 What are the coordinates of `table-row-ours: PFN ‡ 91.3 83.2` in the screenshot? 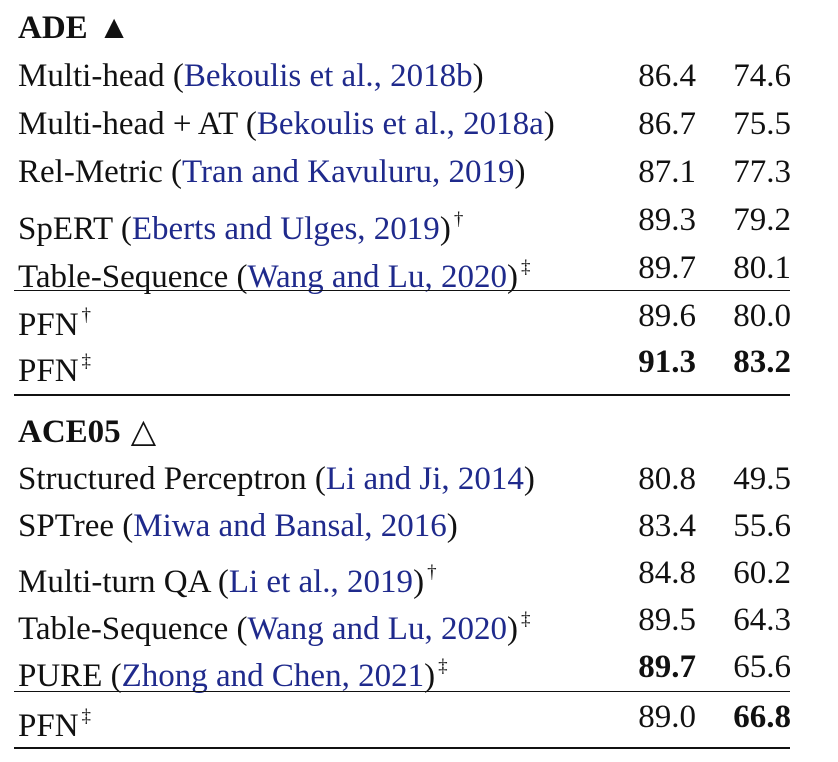 It's located at (419, 363).